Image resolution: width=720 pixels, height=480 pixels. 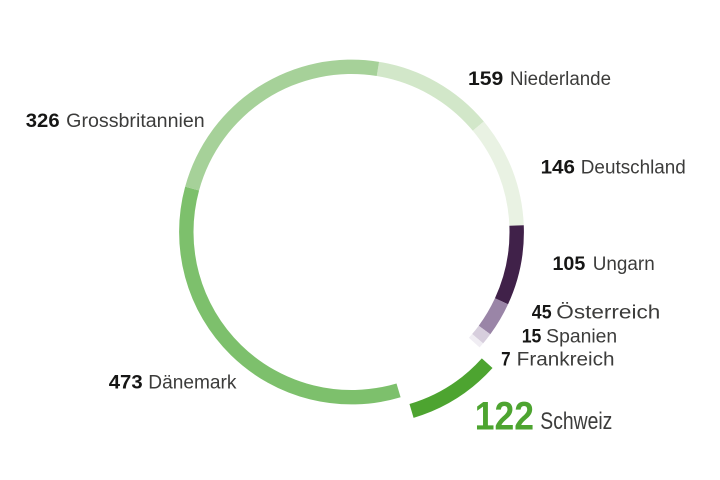 What do you see at coordinates (126, 382) in the screenshot?
I see `svg-text: 473` at bounding box center [126, 382].